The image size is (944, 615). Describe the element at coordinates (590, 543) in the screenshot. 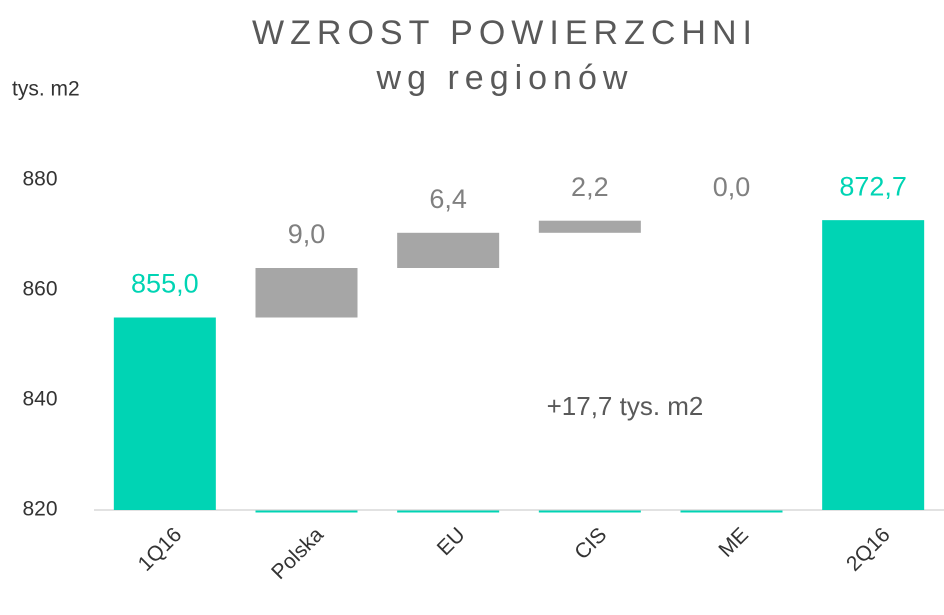

I see `x-tick-label: CIS` at that location.